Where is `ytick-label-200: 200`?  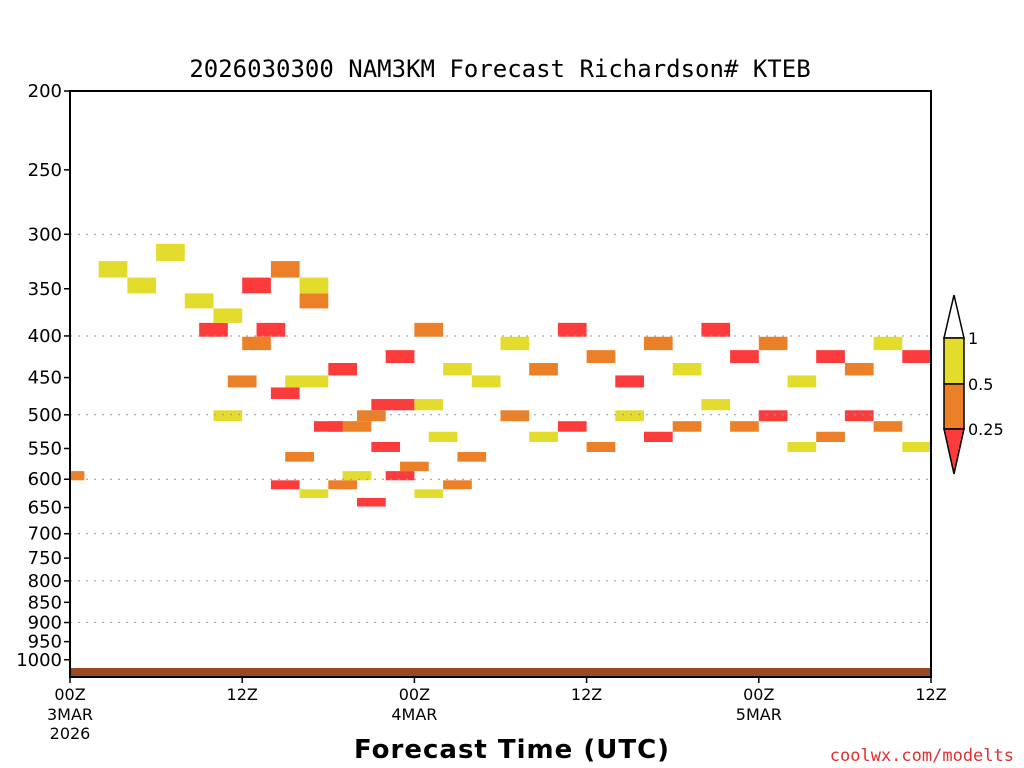 ytick-label-200: 200 is located at coordinates (45, 91).